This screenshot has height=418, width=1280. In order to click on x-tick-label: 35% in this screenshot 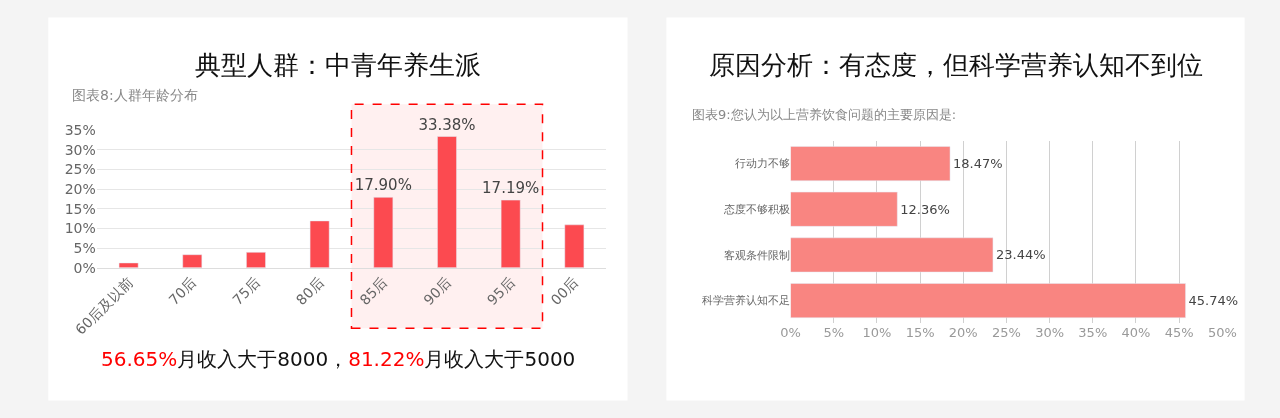, I will do `click(1093, 333)`.